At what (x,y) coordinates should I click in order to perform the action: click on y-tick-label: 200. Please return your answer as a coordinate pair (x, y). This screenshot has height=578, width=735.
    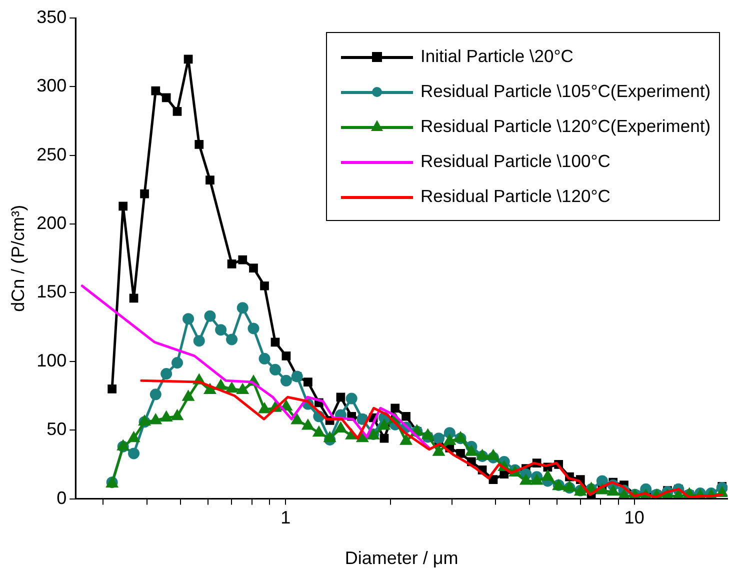
    Looking at the image, I should click on (51, 223).